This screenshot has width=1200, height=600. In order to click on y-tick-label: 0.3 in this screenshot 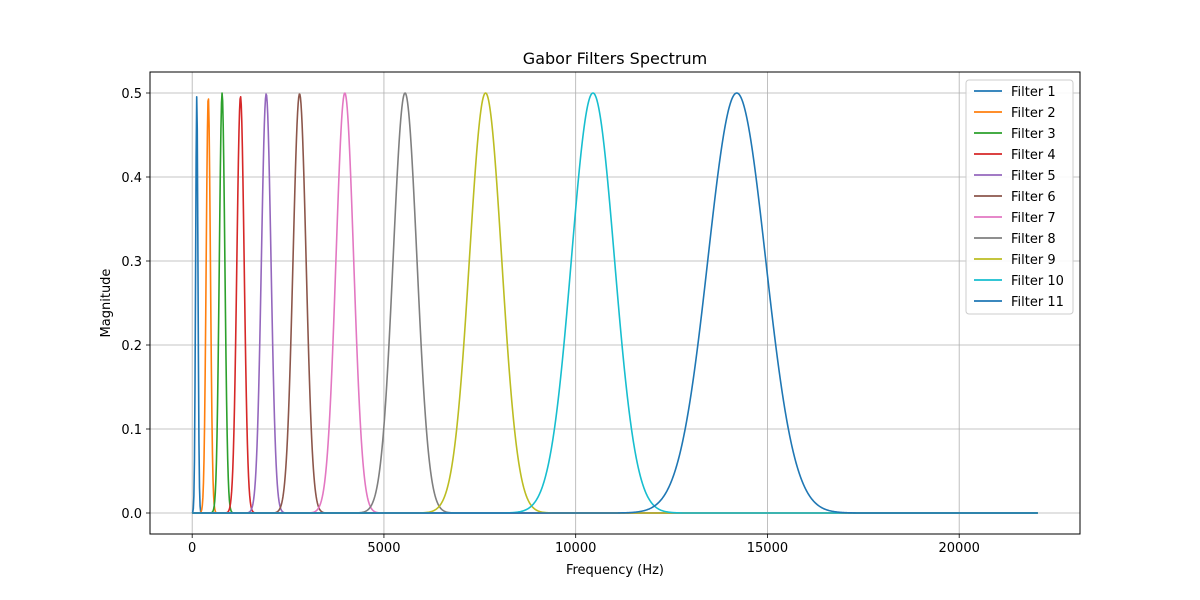, I will do `click(131, 262)`.